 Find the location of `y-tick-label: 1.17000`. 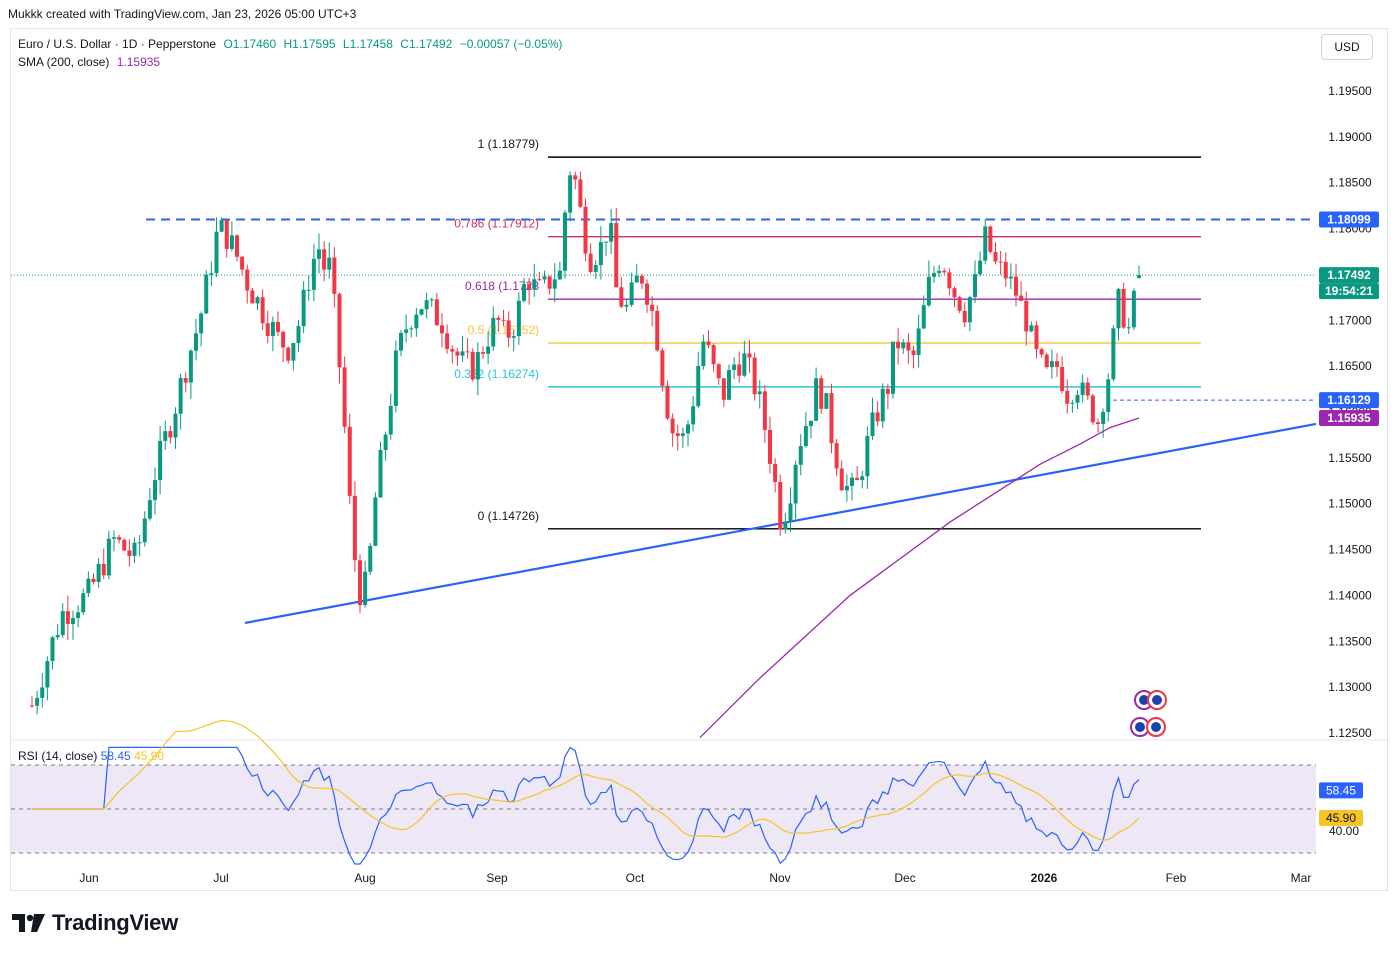

y-tick-label: 1.17000 is located at coordinates (1350, 320).